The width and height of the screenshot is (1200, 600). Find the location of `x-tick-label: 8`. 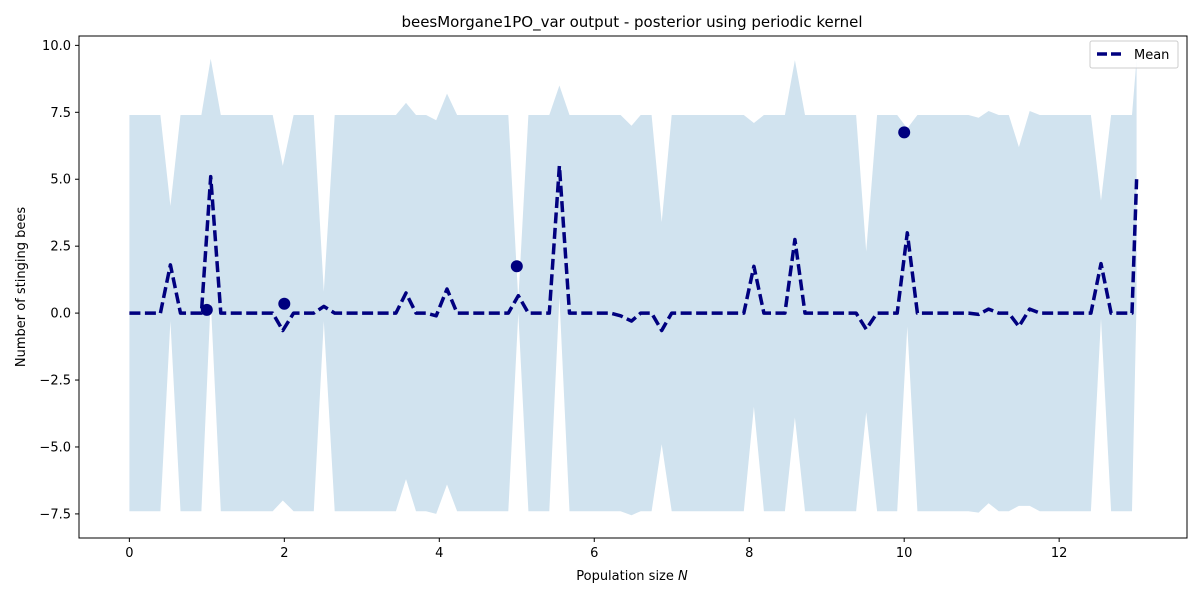

x-tick-label: 8 is located at coordinates (749, 553).